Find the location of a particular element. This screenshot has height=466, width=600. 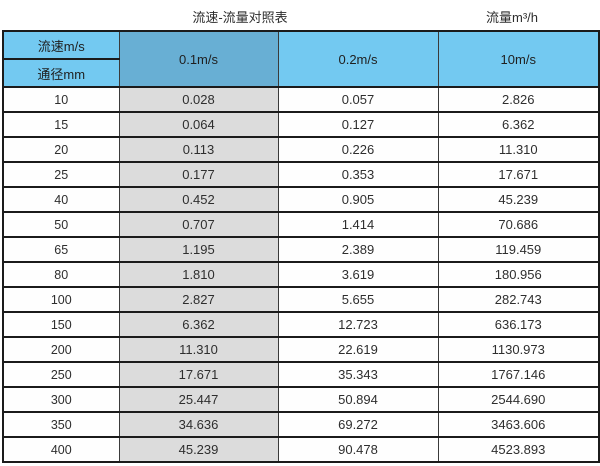

value-cell: 2544.690 is located at coordinates (518, 399).